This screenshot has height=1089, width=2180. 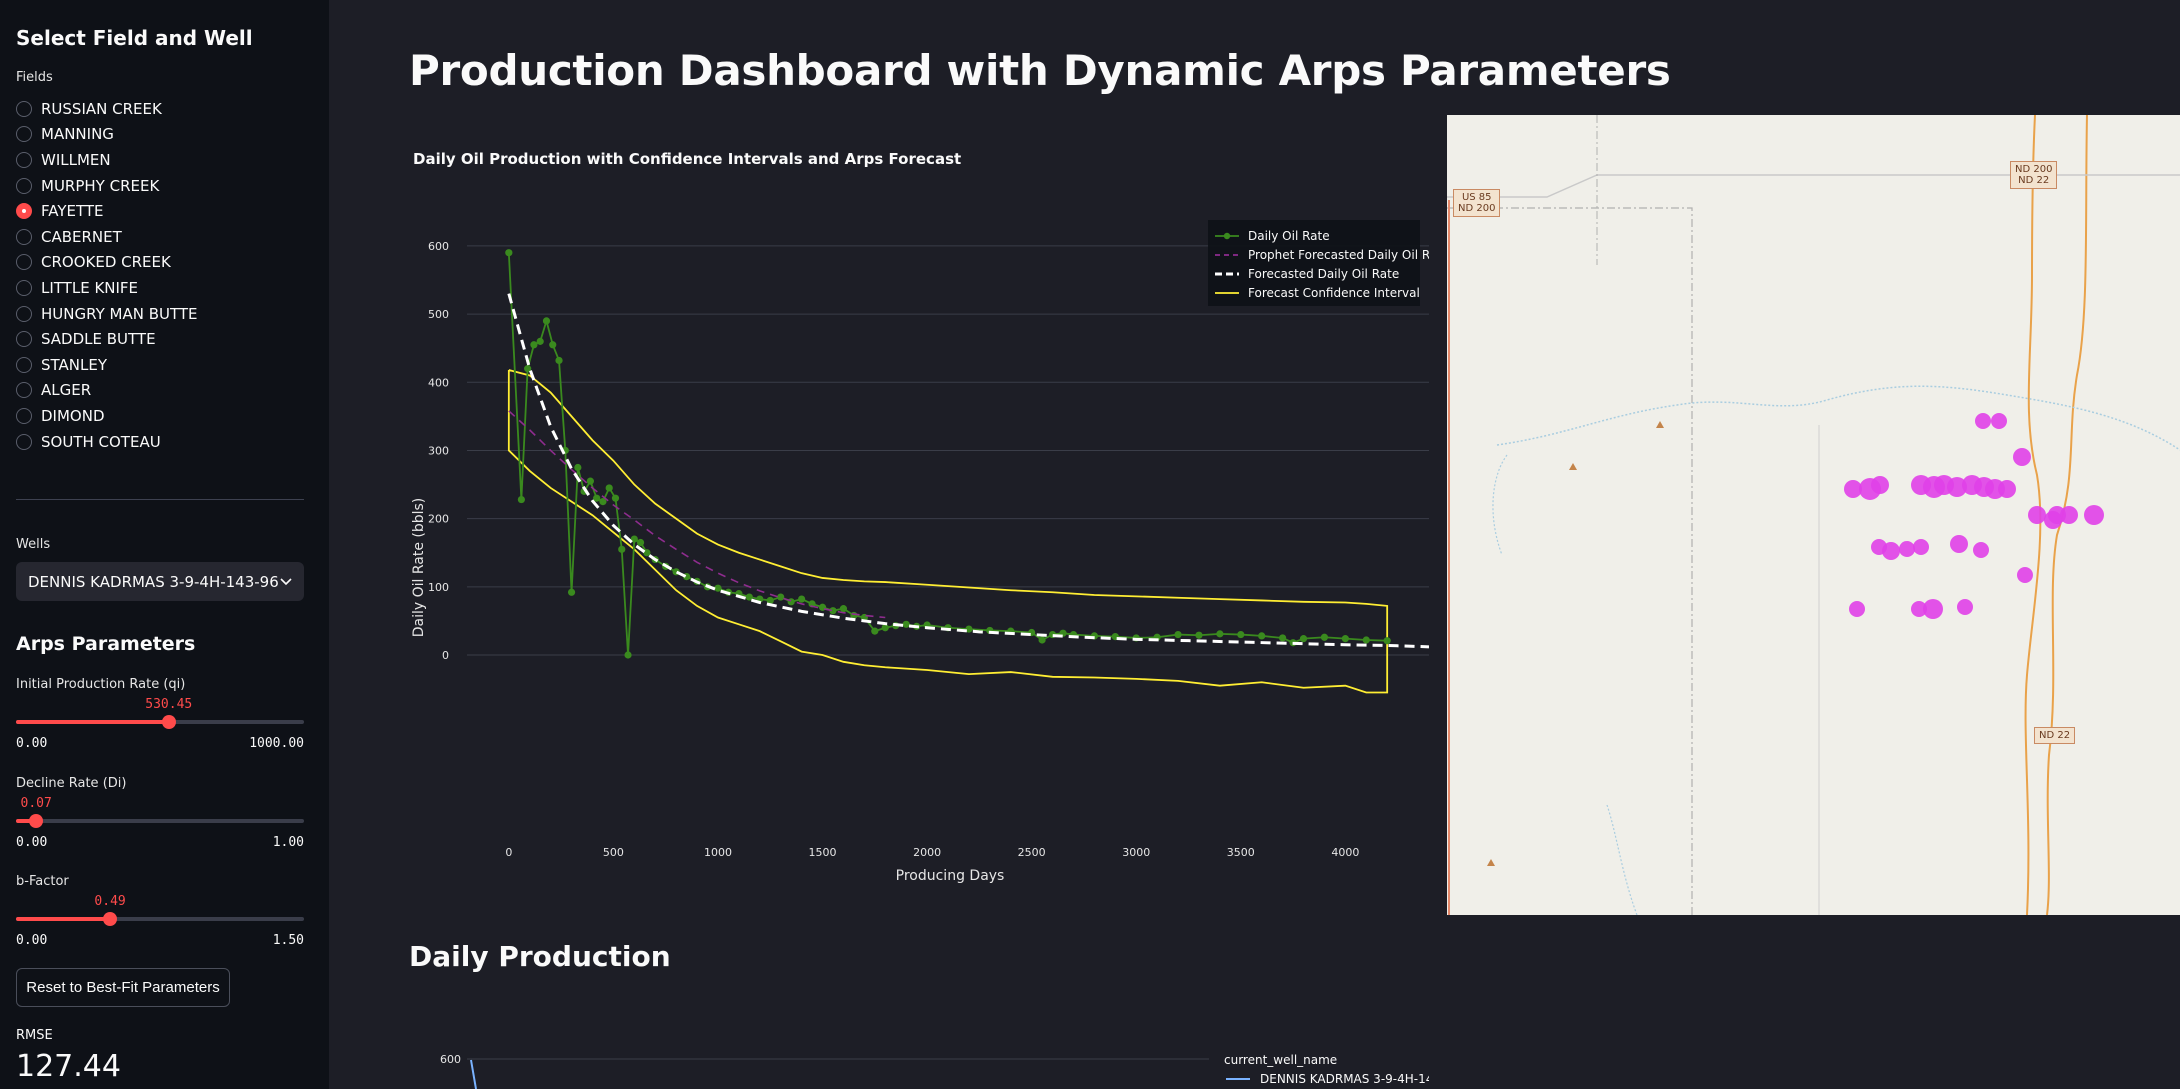 What do you see at coordinates (107, 442) in the screenshot?
I see `field-radio-south-coteau: SOUTH COTEAU` at bounding box center [107, 442].